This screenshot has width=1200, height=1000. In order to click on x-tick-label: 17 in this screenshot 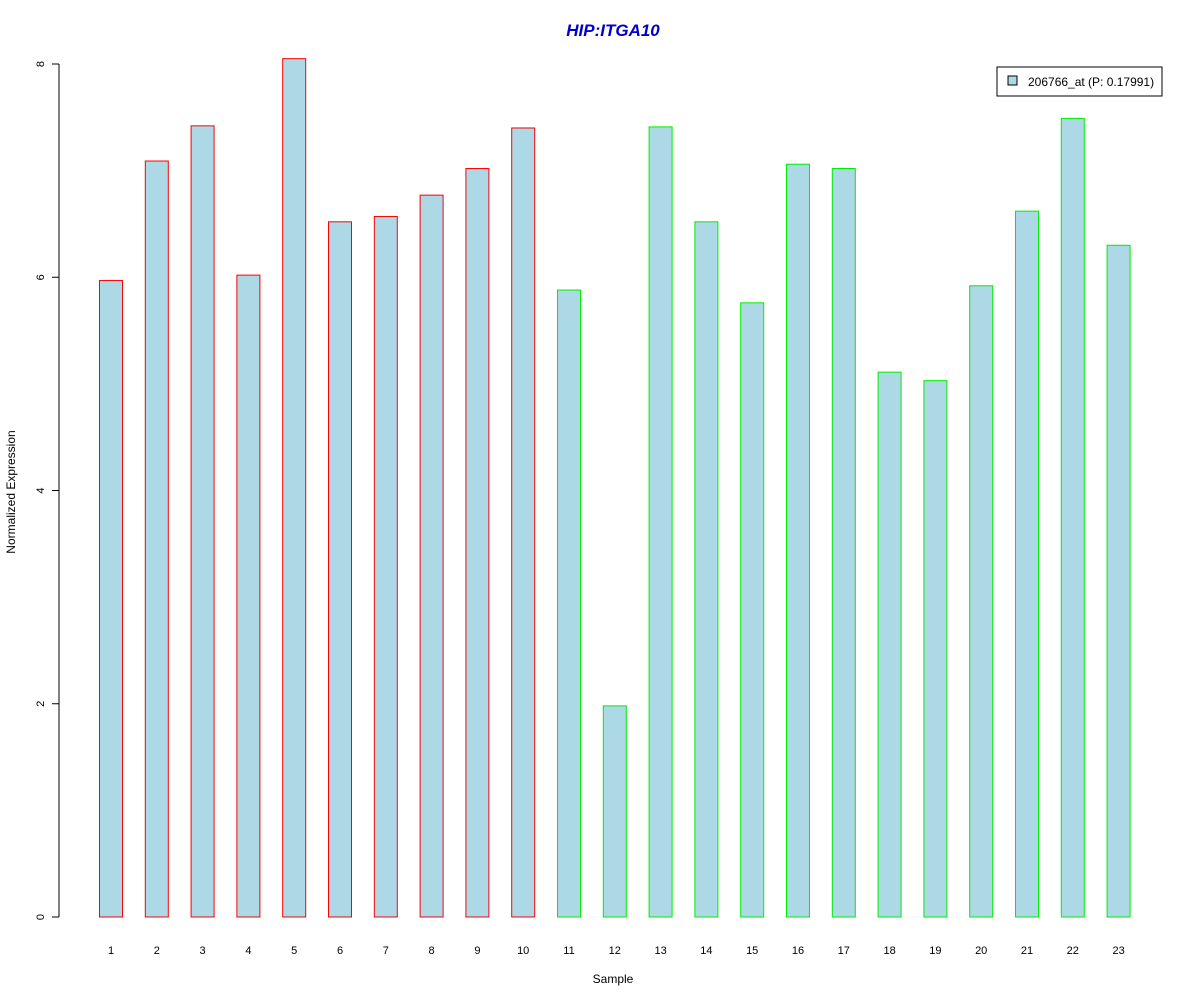, I will do `click(844, 951)`.